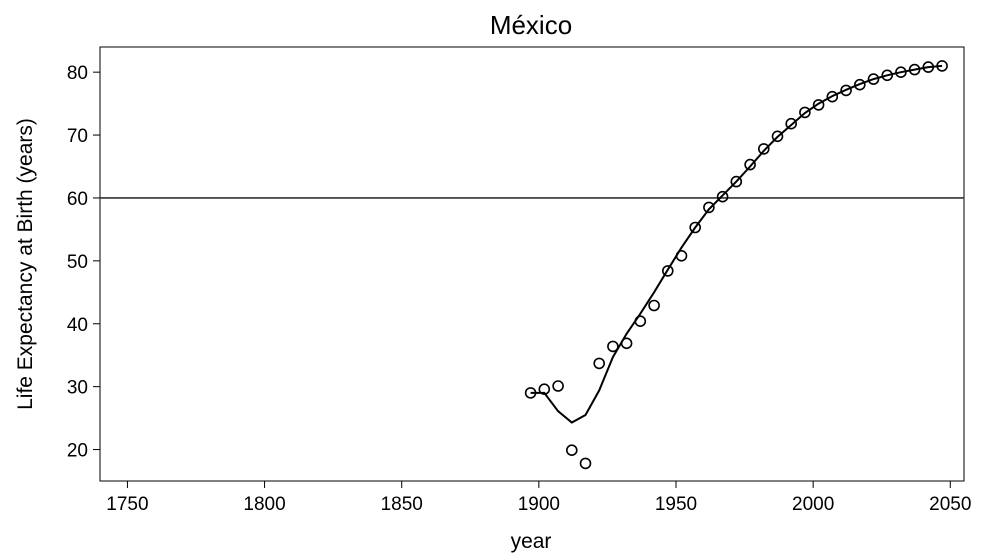  I want to click on y-tick-label: 60, so click(77, 199).